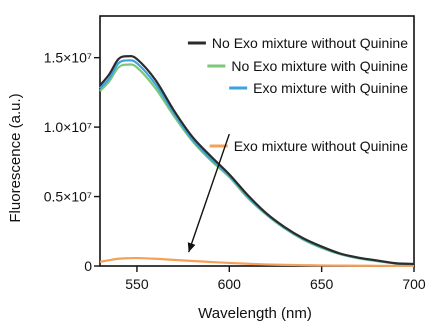  Describe the element at coordinates (208, 193) in the screenshot. I see `annotation-arrow` at that location.